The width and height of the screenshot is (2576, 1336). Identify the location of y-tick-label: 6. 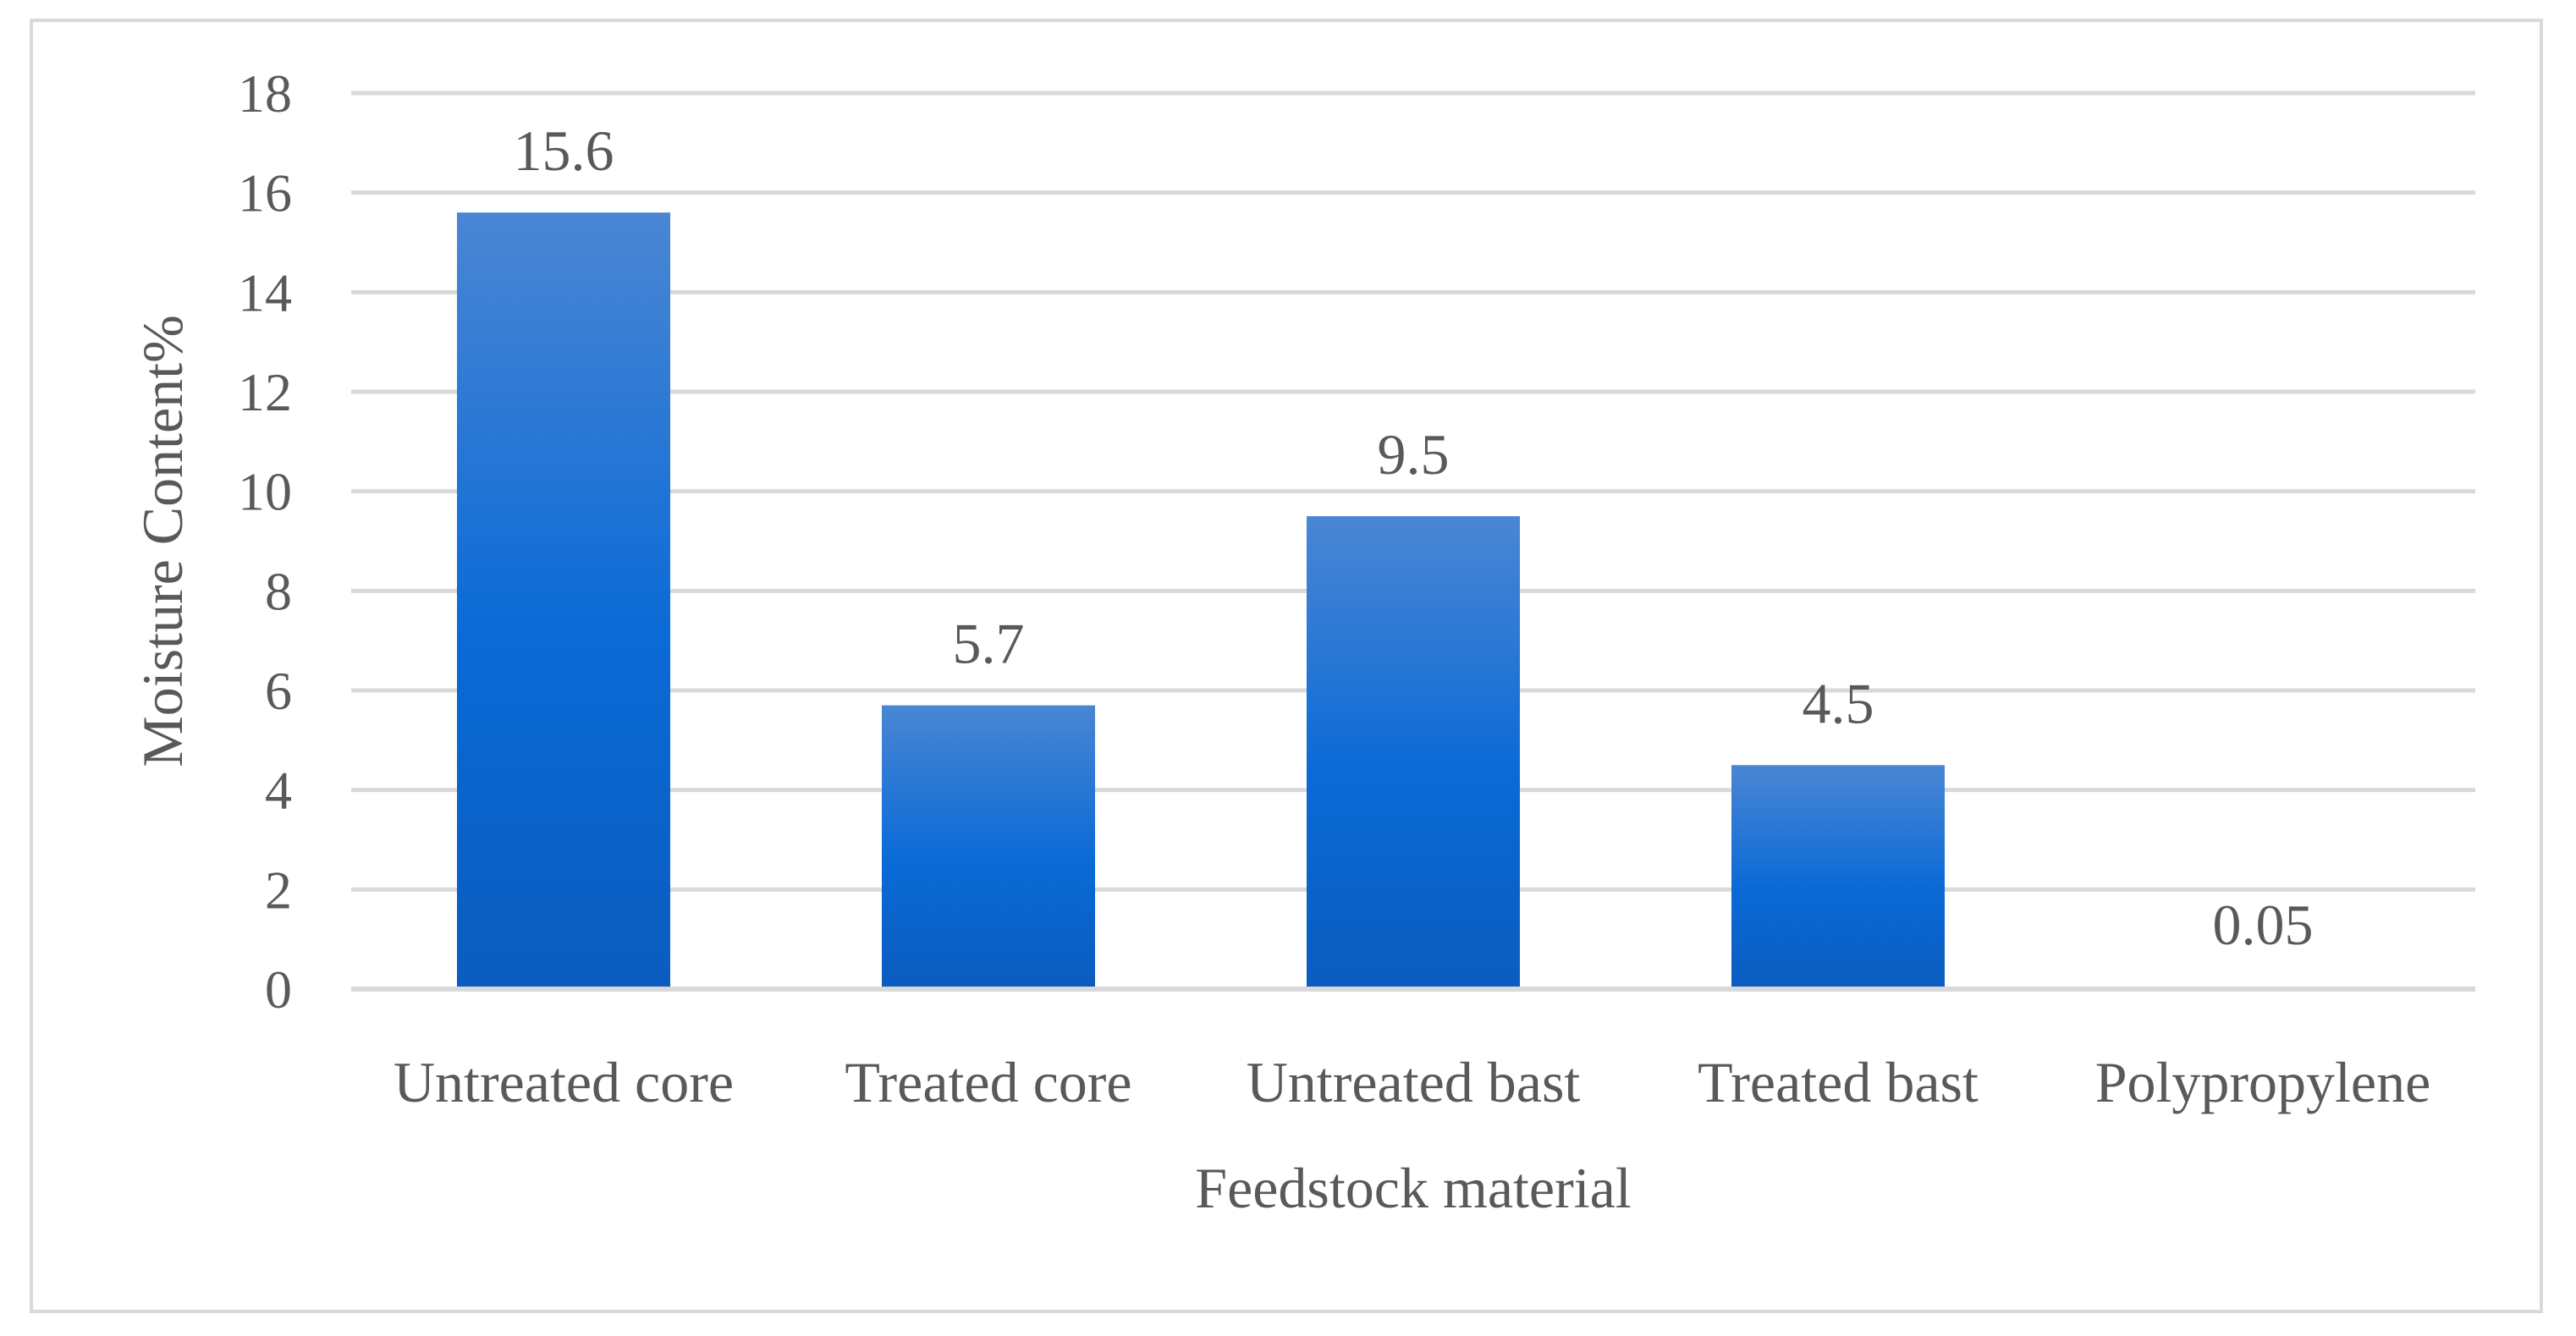
(278, 691).